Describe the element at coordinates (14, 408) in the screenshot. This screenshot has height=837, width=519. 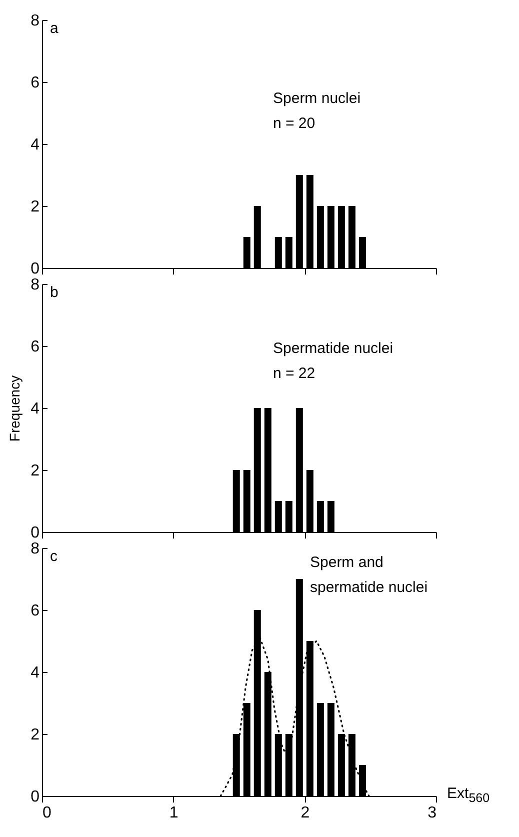
I see `y-axis-title: Frequency` at that location.